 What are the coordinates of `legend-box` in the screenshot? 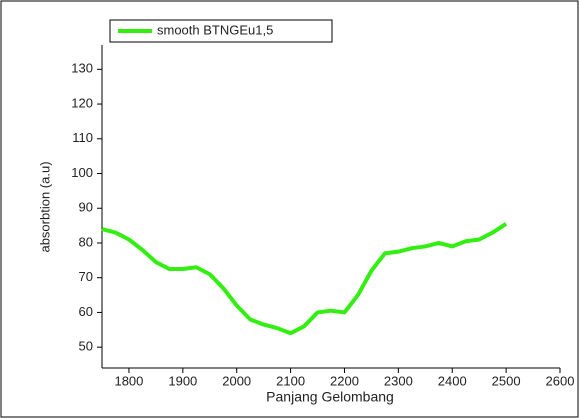 It's located at (221, 31).